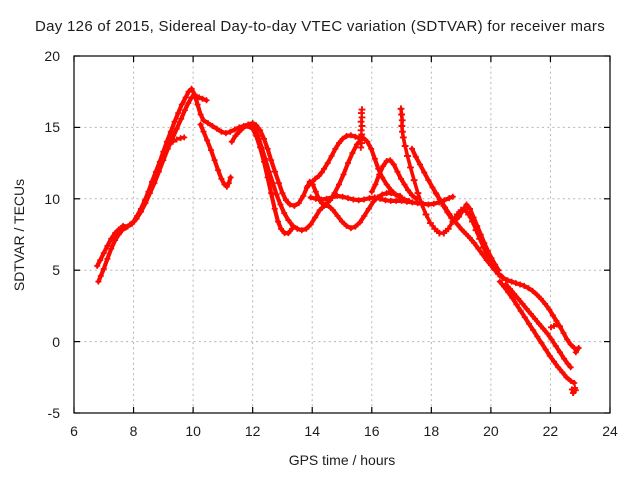 This screenshot has width=640, height=480. I want to click on x-tick-label: 10, so click(193, 431).